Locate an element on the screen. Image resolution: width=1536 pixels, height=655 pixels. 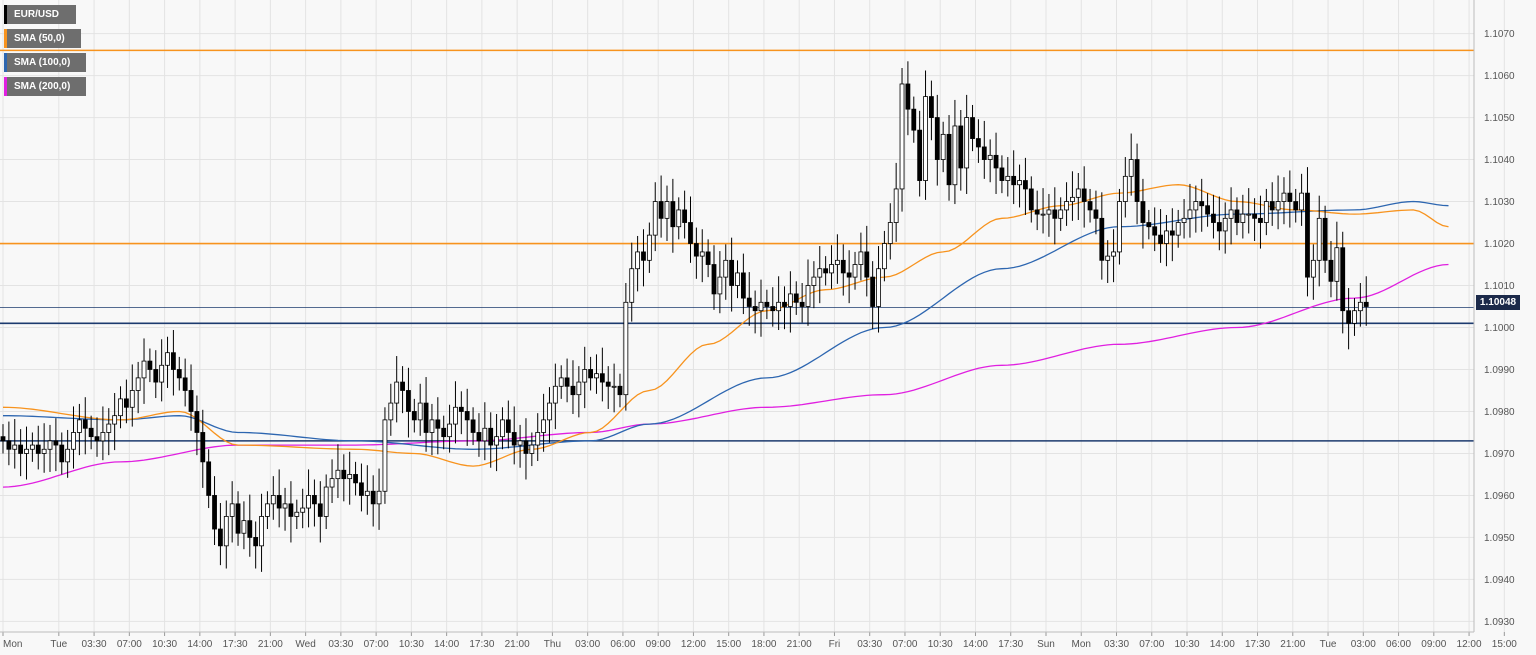
x-tick-label: 17:30 is located at coordinates (235, 644).